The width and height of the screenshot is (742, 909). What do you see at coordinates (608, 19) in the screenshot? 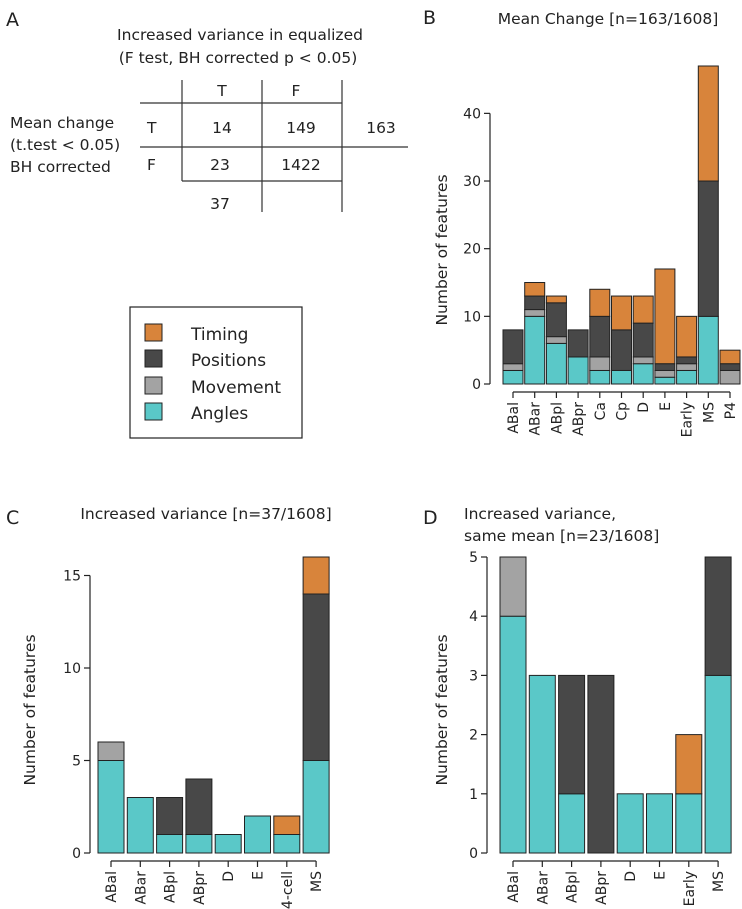
I see `panel-b-title: Mean Change [n=163/1608]` at bounding box center [608, 19].